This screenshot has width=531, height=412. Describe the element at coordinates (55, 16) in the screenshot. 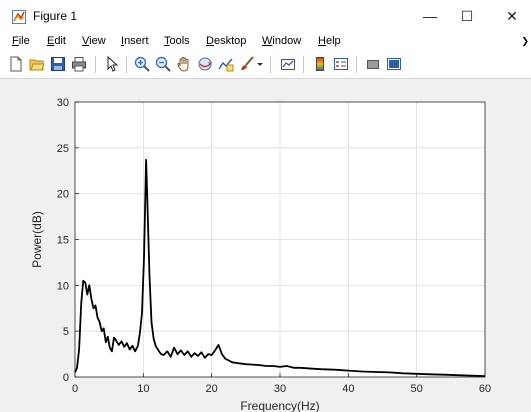

I see `window-title: Figure 1` at that location.